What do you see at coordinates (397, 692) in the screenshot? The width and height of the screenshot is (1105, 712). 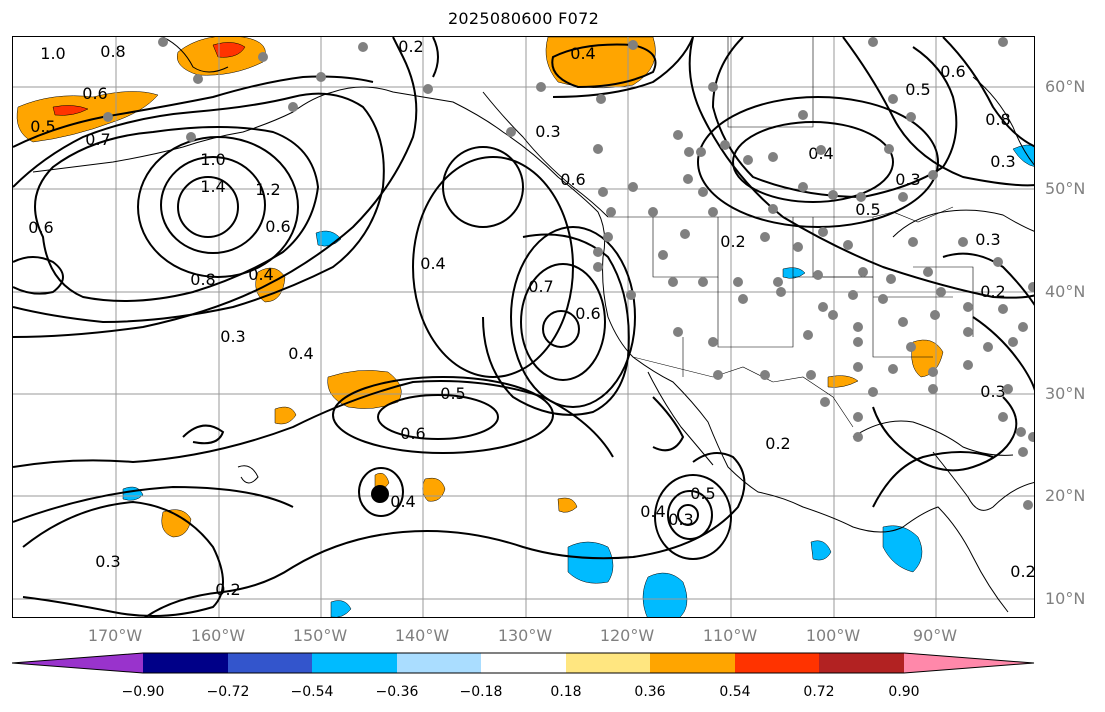 I see `colorbar-tick: −0.36` at bounding box center [397, 692].